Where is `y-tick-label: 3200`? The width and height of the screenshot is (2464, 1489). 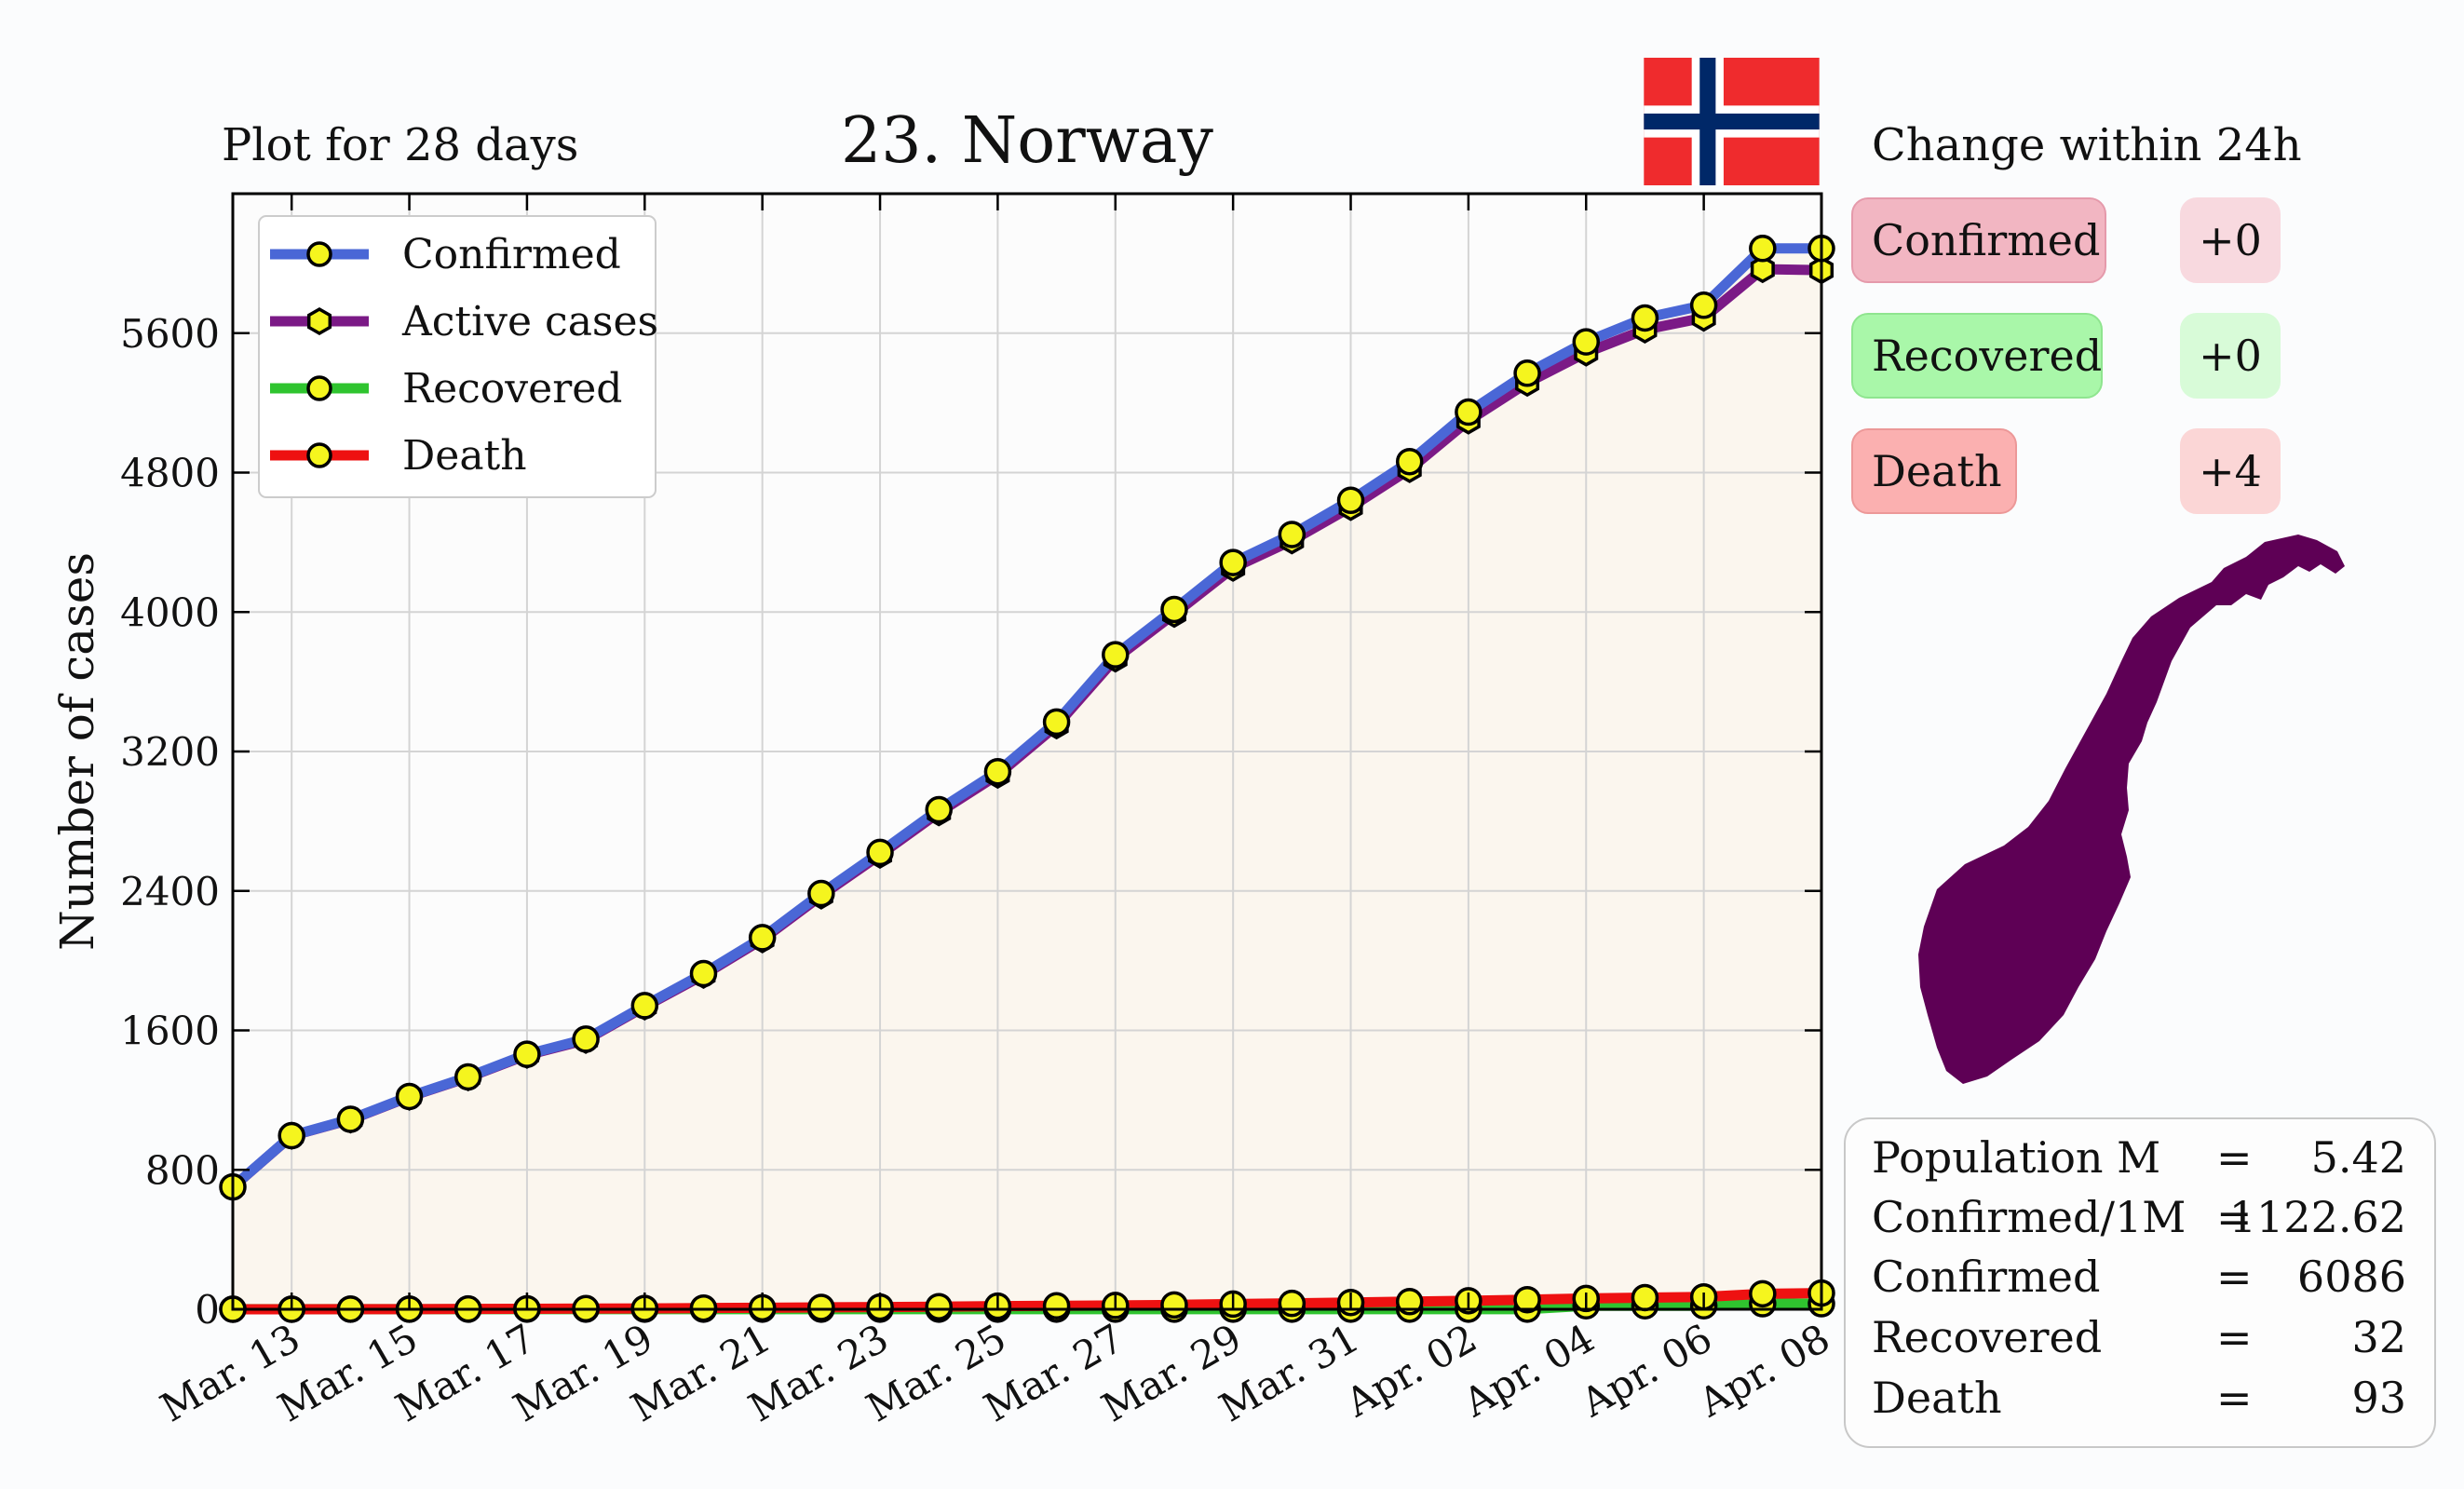
y-tick-label: 3200 is located at coordinates (170, 752).